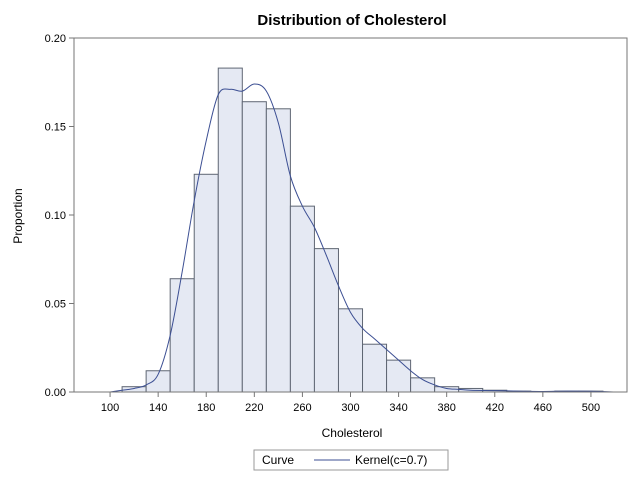 The height and width of the screenshot is (480, 640). I want to click on x-tick-label: 500, so click(591, 408).